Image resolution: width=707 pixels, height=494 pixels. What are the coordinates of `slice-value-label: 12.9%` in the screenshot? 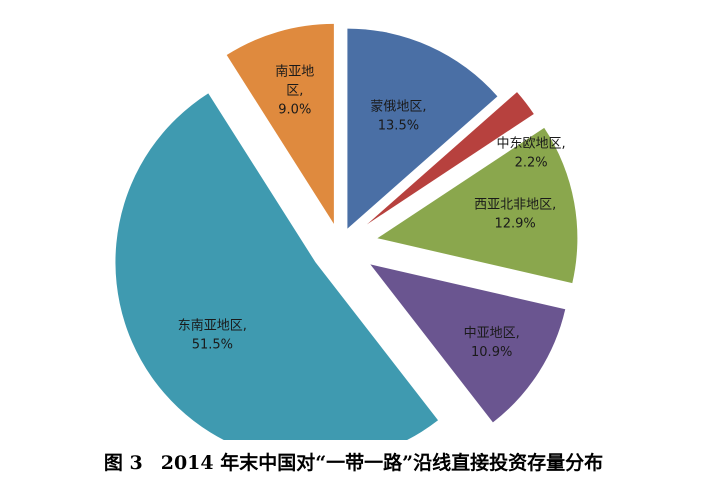 It's located at (514, 223).